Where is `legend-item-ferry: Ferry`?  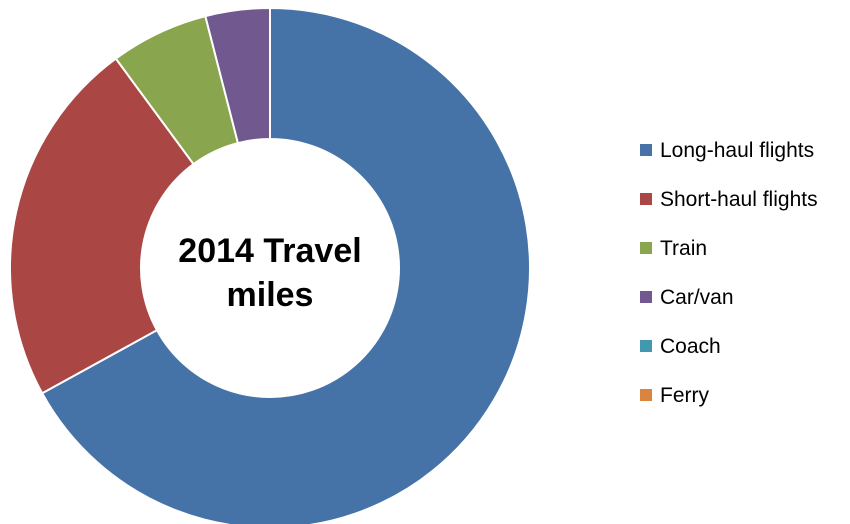
legend-item-ferry: Ferry is located at coordinates (674, 395).